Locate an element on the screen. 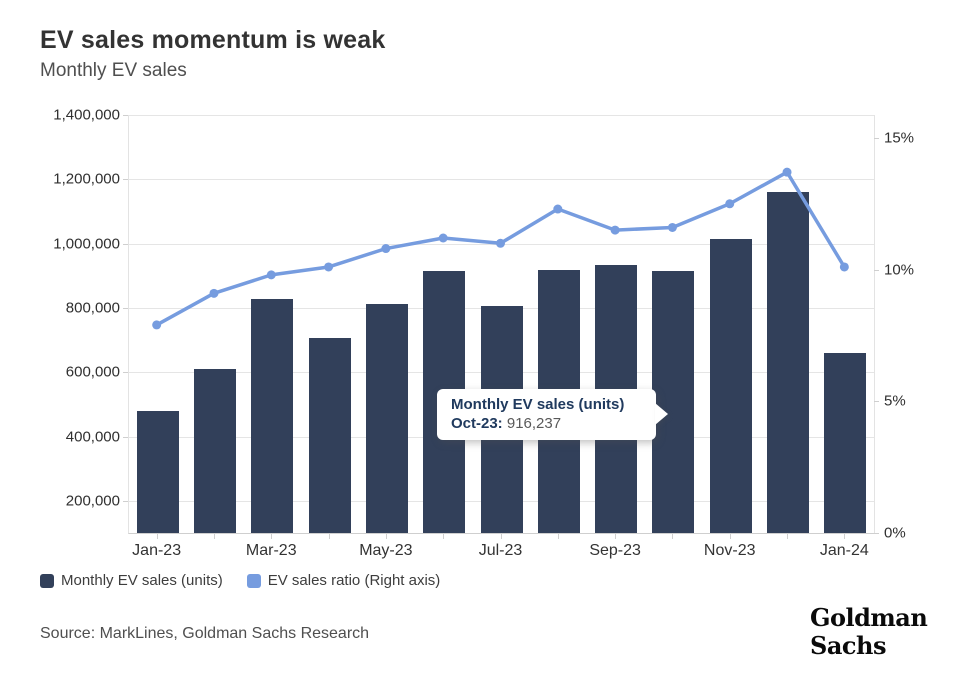 Image resolution: width=960 pixels, height=680 pixels. legend-item-sales-ratio: EV sales ratio (Right axis) is located at coordinates (343, 580).